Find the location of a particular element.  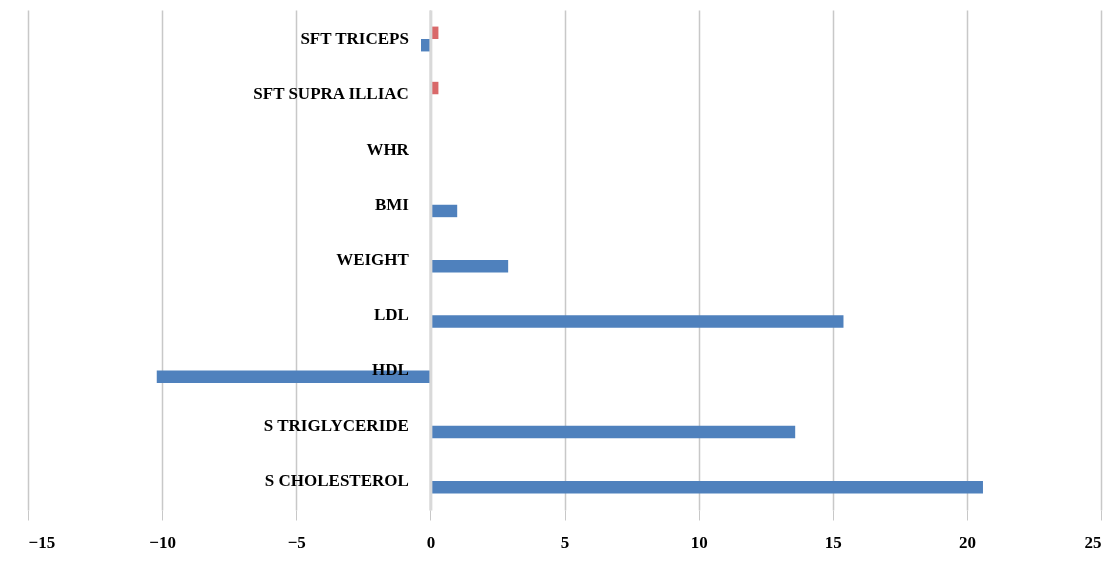

y-tick-label: SFT TRICEPS is located at coordinates (354, 39).